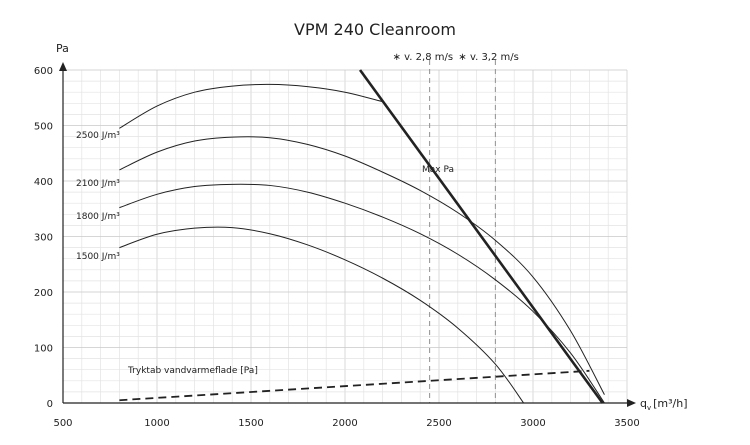  Describe the element at coordinates (375, 29) in the screenshot. I see `chart-title: VPM 240 Cleanroom` at that location.